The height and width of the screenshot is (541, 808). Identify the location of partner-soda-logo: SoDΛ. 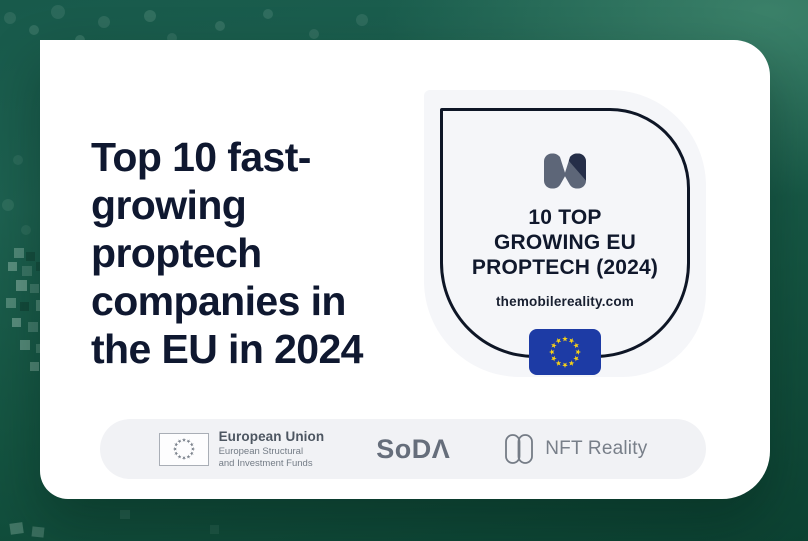
(413, 448).